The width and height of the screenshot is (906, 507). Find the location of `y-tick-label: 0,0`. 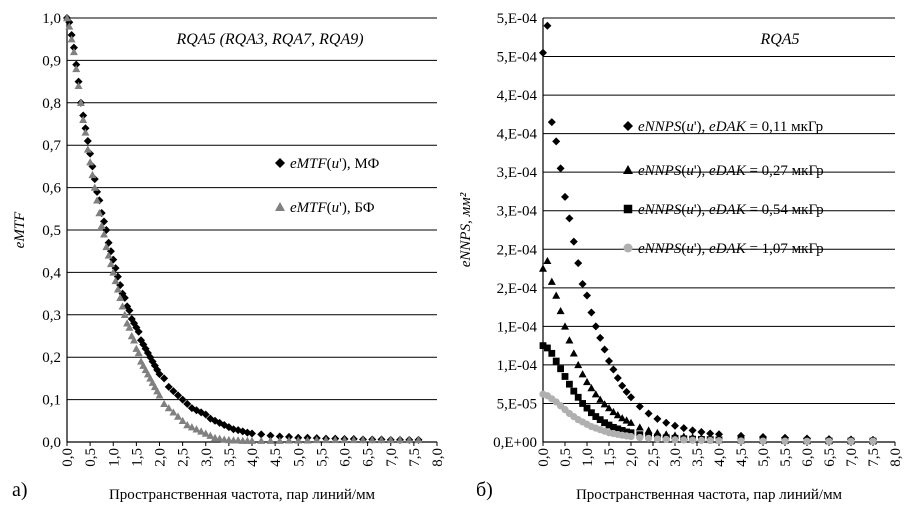

y-tick-label: 0,0 is located at coordinates (51, 443).